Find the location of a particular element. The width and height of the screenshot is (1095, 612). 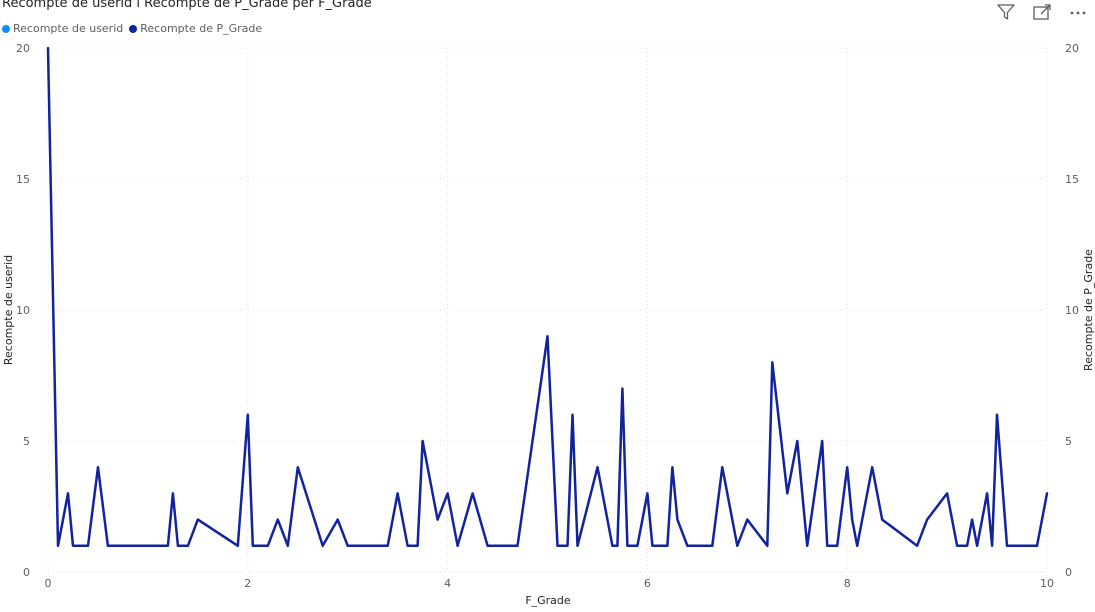

y-axis-right-ticks: 0 5 10 15 20 is located at coordinates (1072, 310).